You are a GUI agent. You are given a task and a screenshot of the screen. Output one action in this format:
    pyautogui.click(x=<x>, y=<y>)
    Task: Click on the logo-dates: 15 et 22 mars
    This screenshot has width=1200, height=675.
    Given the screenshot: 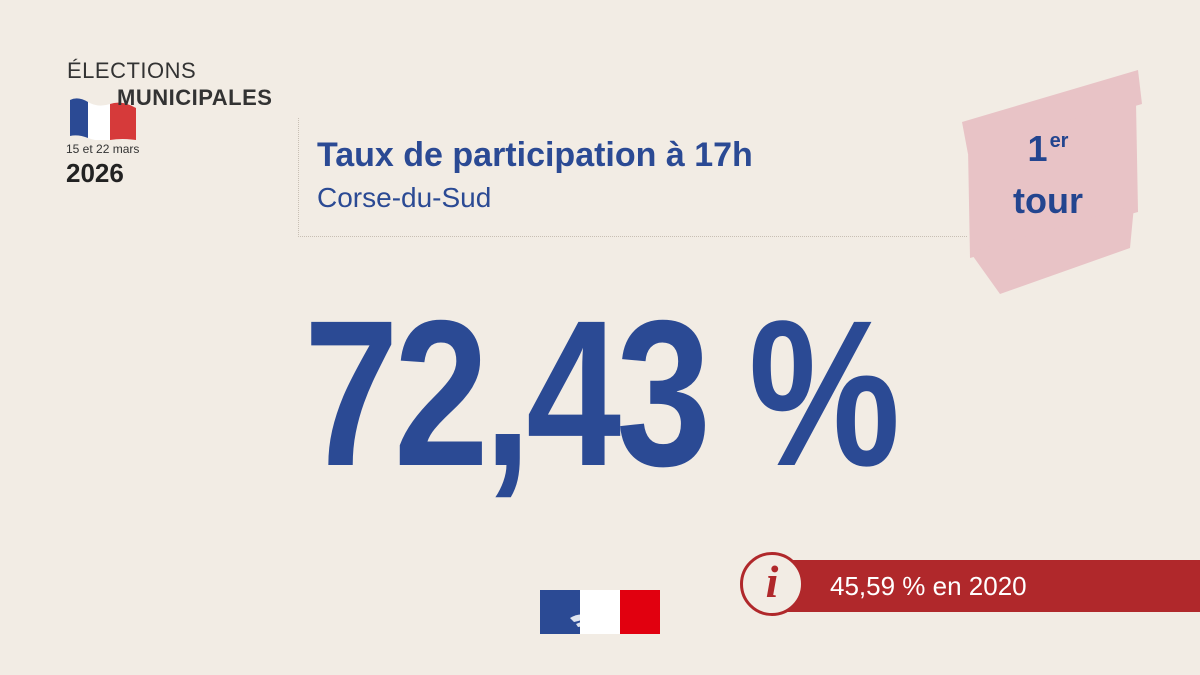 What is the action you would take?
    pyautogui.click(x=103, y=149)
    